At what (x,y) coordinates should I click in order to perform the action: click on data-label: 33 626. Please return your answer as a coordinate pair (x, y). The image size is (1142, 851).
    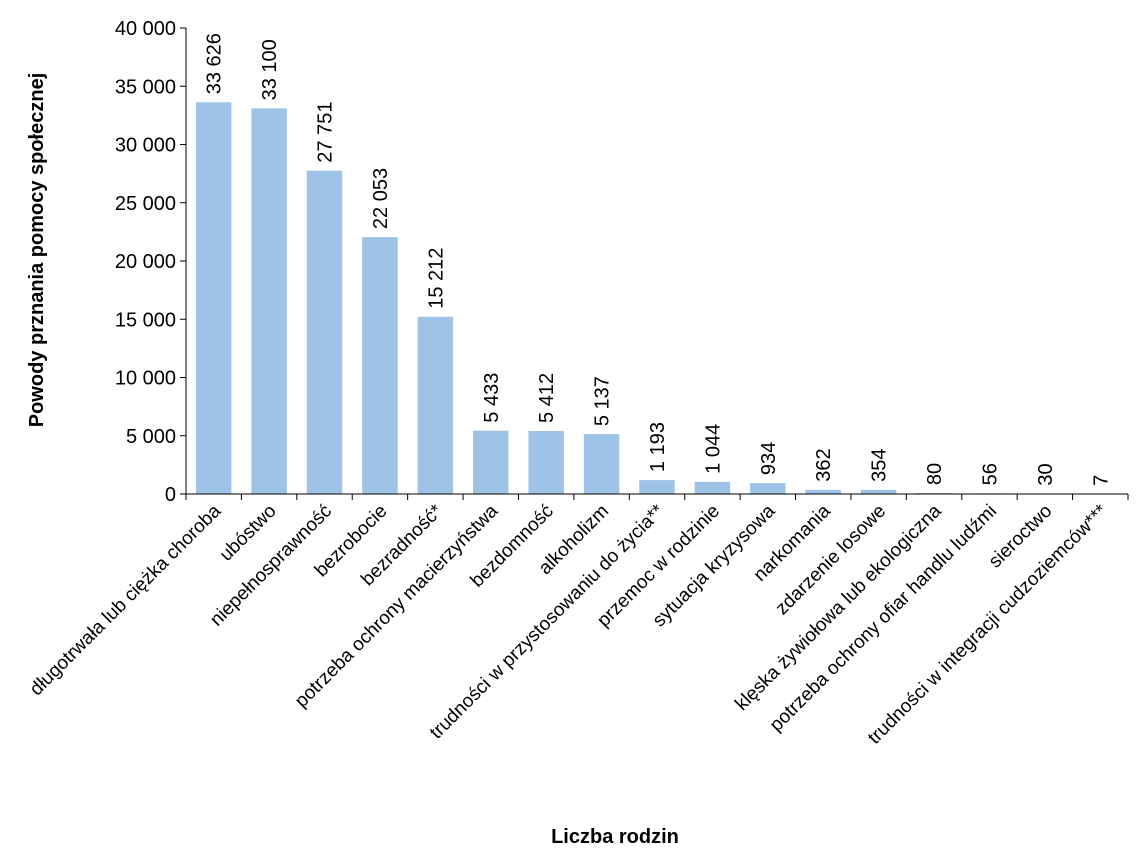
    Looking at the image, I should click on (215, 63).